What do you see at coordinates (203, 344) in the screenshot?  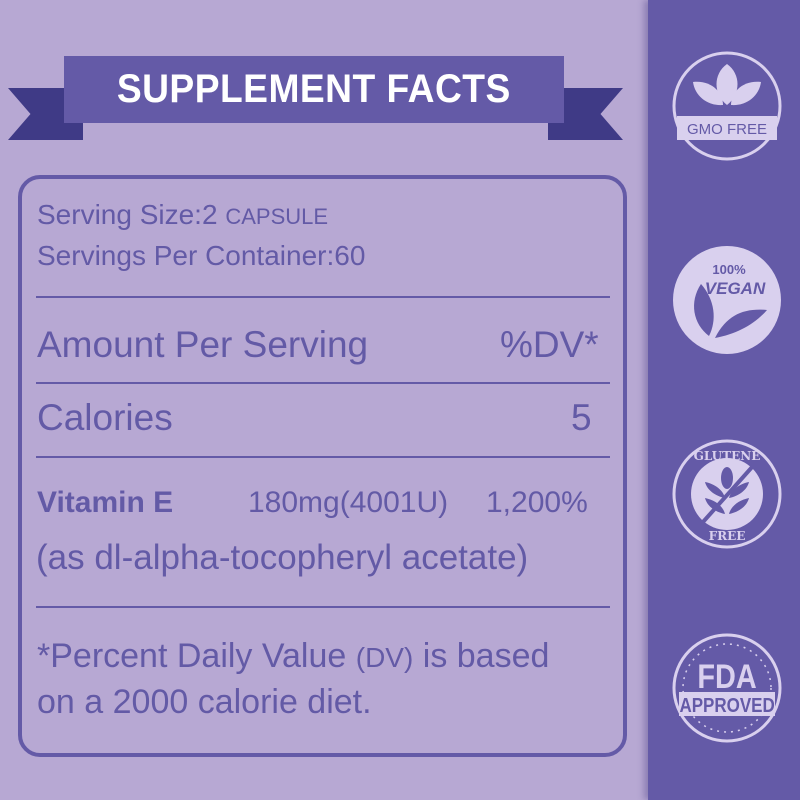 I see `amount-per-serving: Amount Per Serving` at bounding box center [203, 344].